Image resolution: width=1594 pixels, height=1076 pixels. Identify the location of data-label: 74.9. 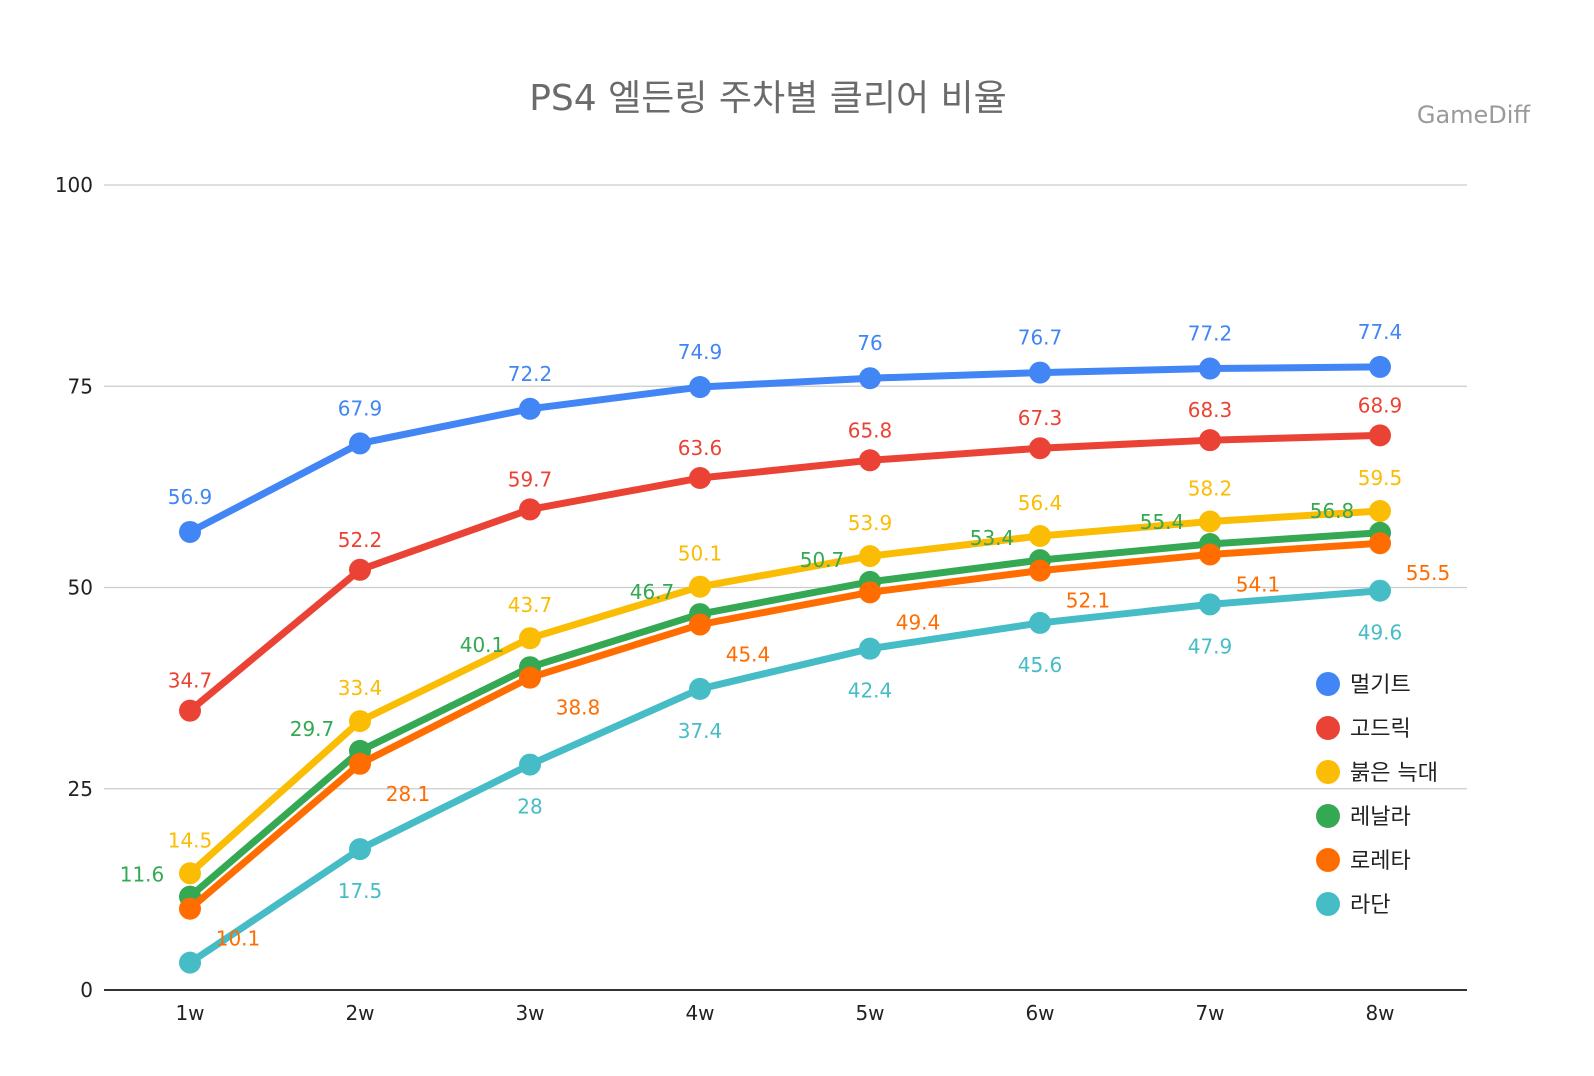
(700, 352).